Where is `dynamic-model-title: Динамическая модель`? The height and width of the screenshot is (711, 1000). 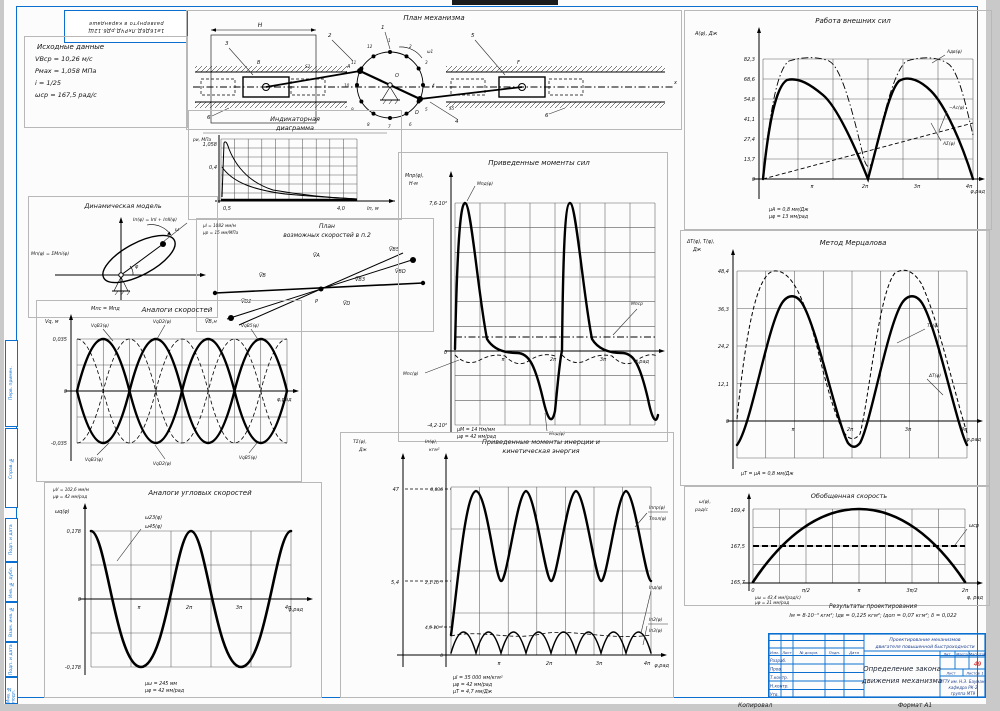
dynamic-model-title: Динамическая модель is located at coordinates (122, 206).